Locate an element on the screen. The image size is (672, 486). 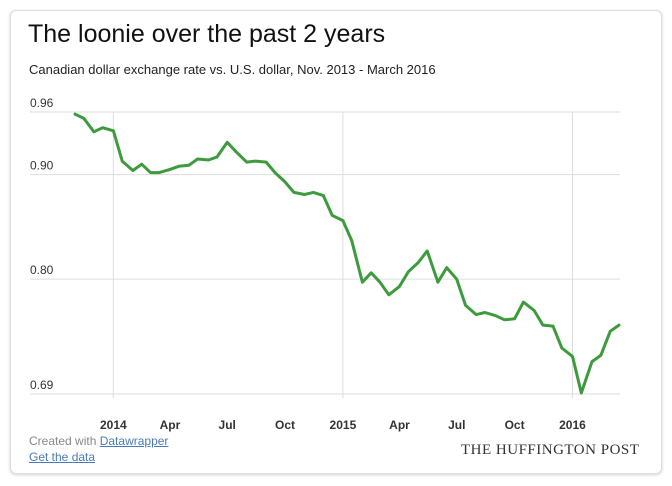
x-tick-label: 2015 is located at coordinates (343, 425).